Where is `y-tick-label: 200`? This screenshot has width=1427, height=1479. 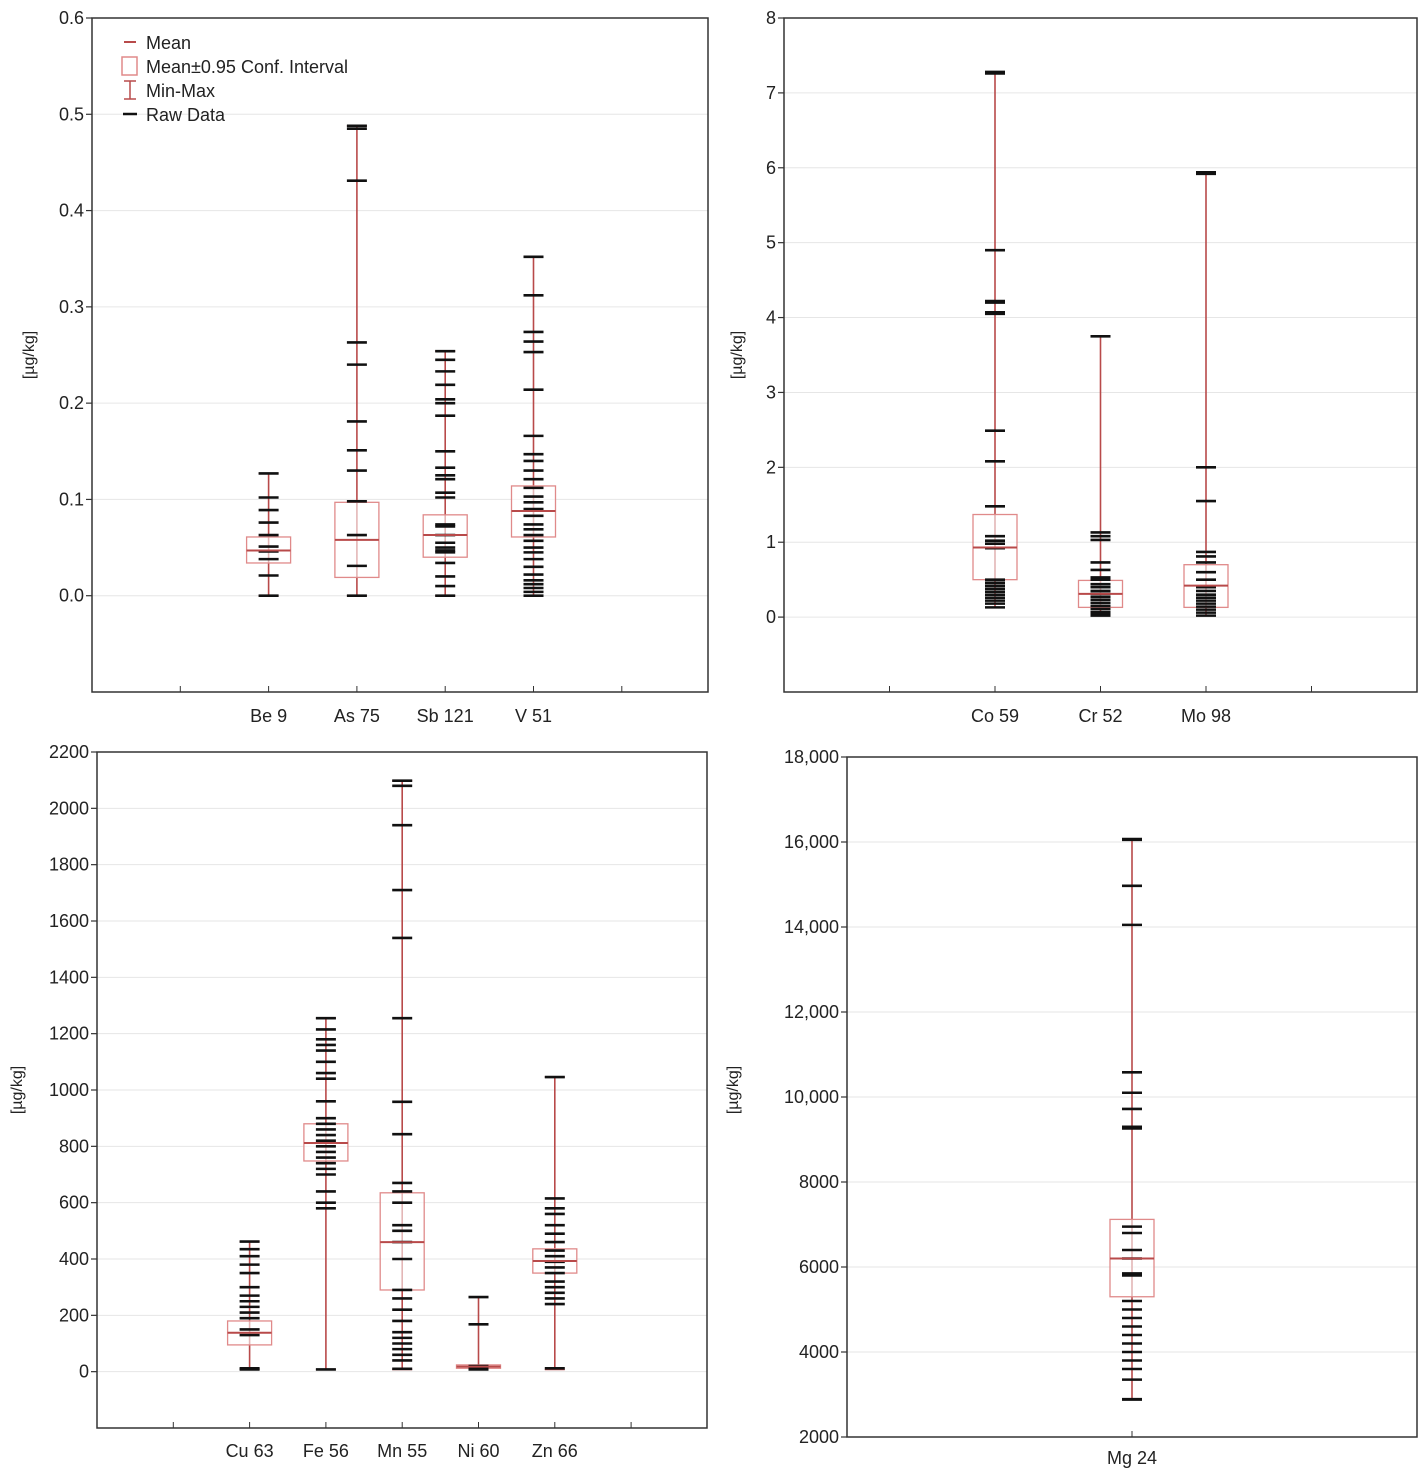
y-tick-label: 200 is located at coordinates (74, 1315).